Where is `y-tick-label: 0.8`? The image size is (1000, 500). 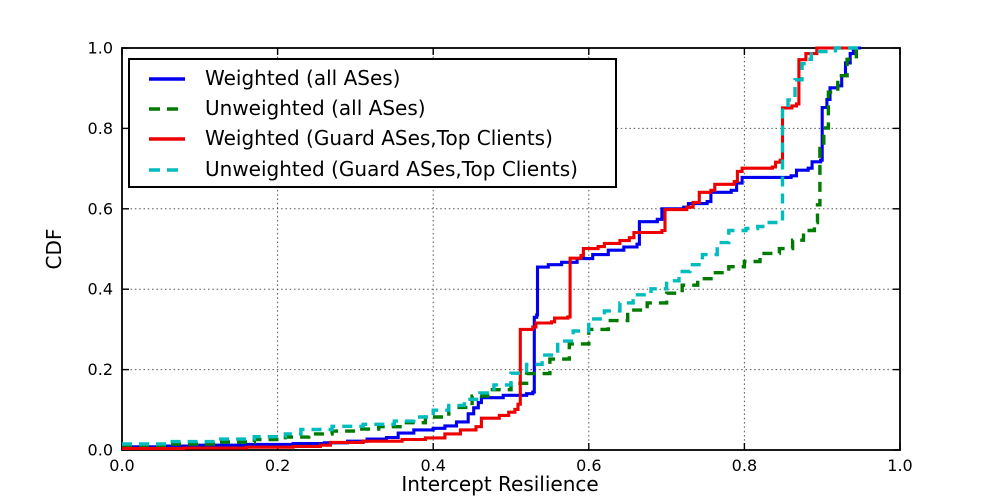
y-tick-label: 0.8 is located at coordinates (100, 128).